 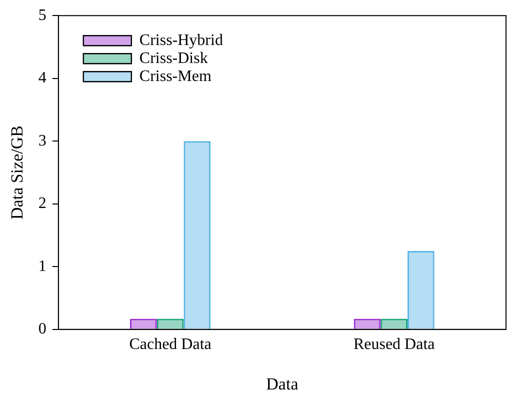 What do you see at coordinates (170, 345) in the screenshot?
I see `x-tick-label: Cached Data` at bounding box center [170, 345].